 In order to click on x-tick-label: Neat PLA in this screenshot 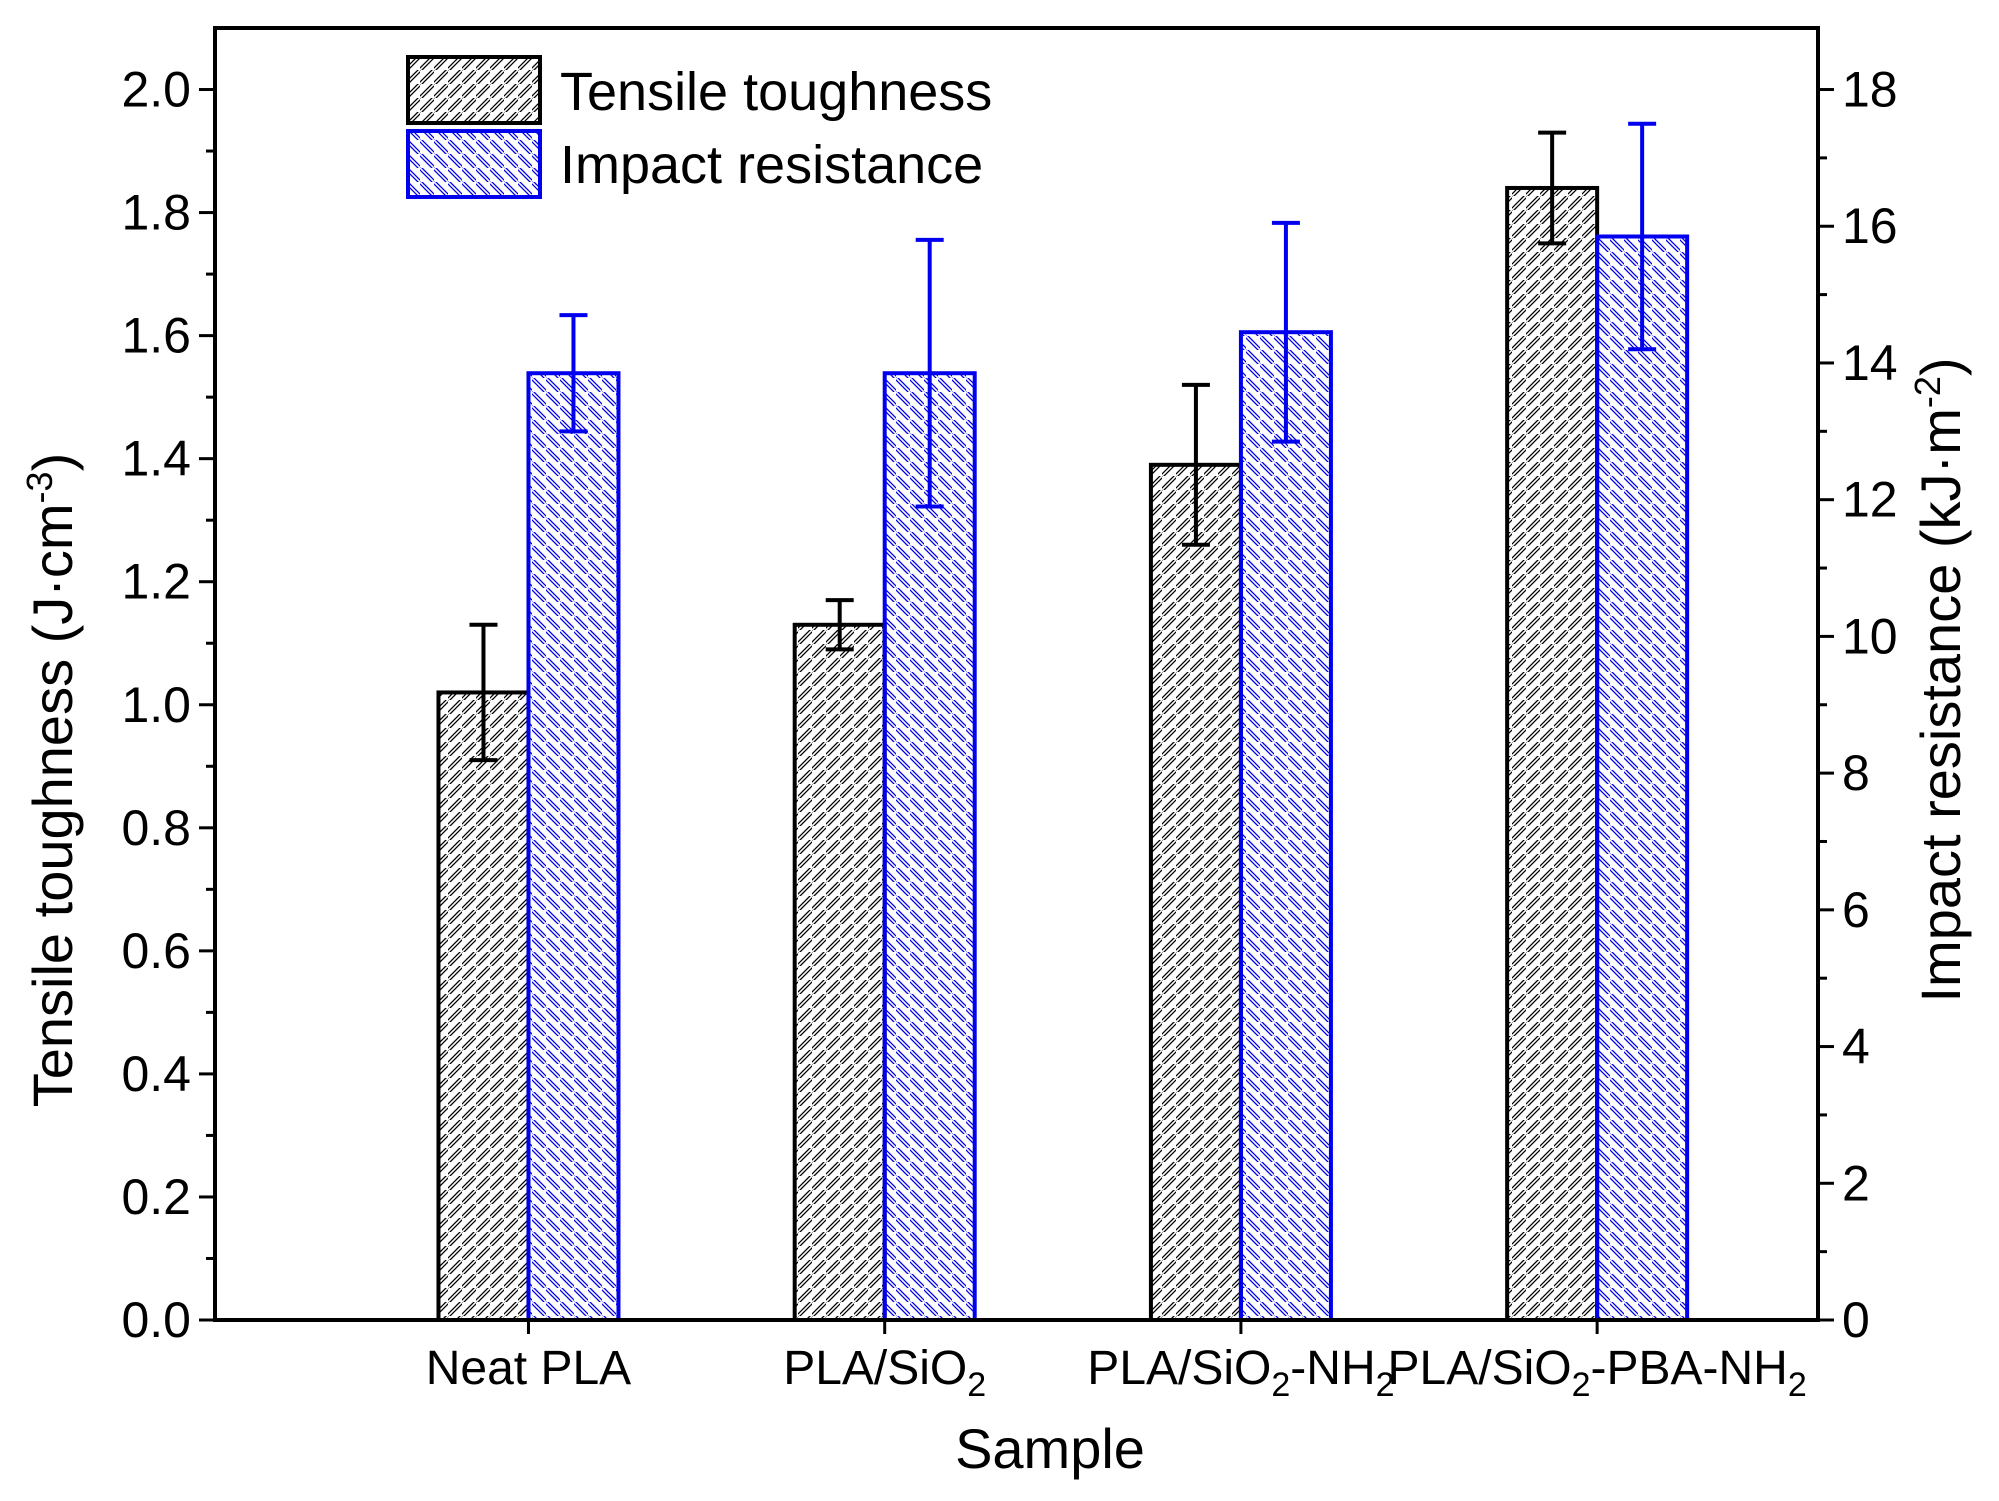, I will do `click(528, 1368)`.